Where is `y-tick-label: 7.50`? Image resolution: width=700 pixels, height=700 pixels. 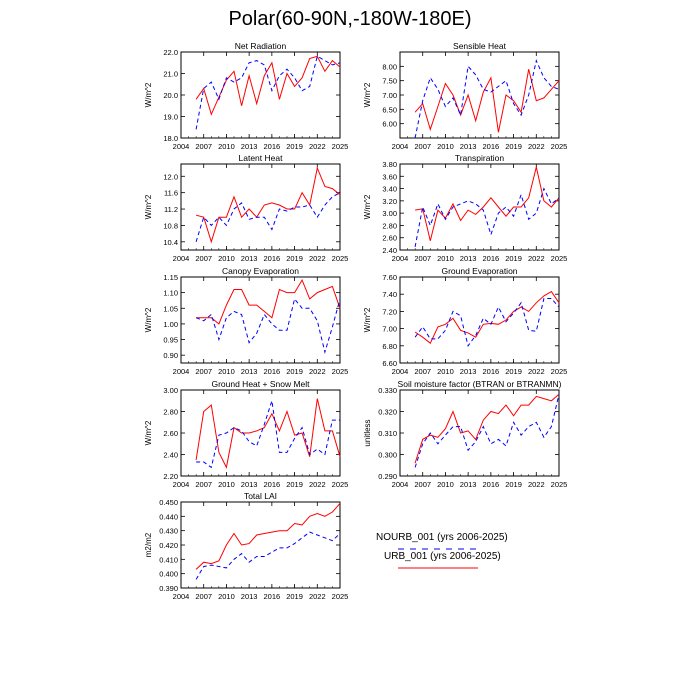
y-tick-label: 7.50 is located at coordinates (389, 81).